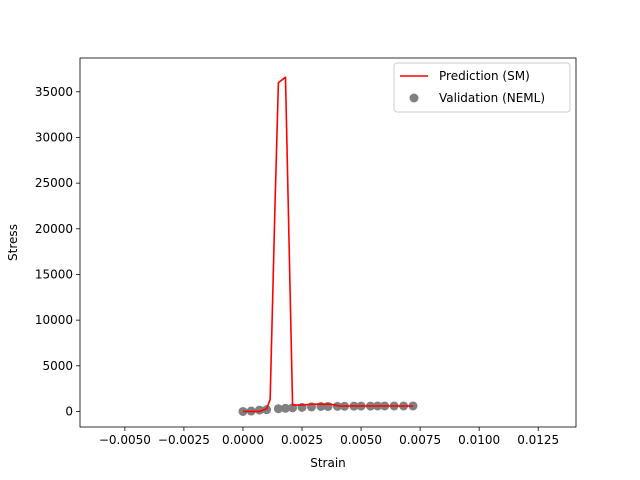  I want to click on y-tick-label: 25000, so click(54, 183).